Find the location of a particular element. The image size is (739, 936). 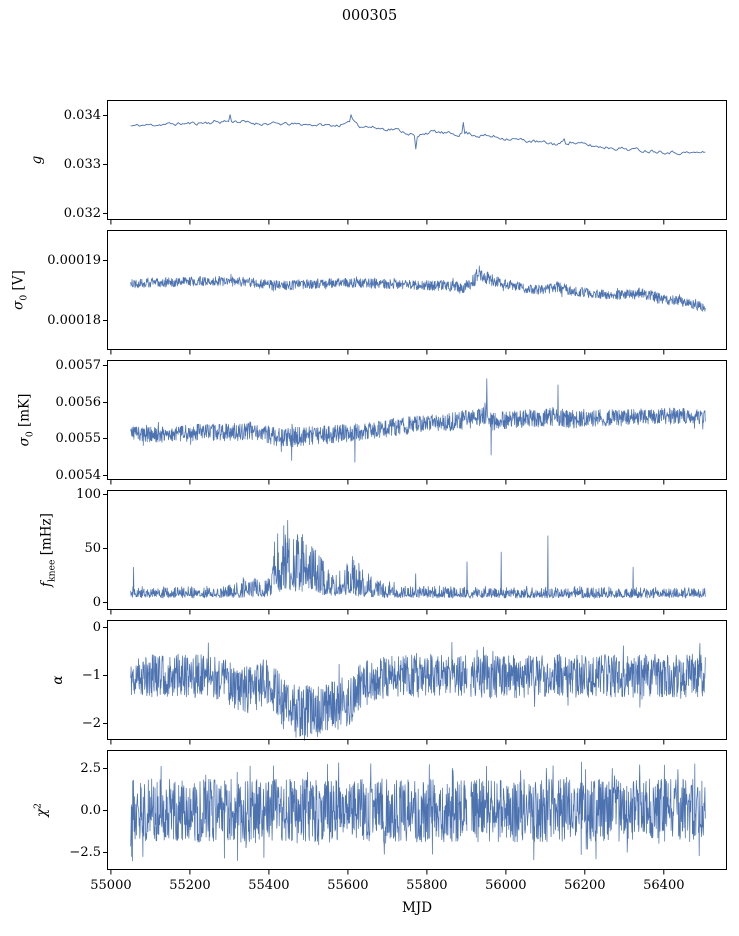

x-tick-label: 55800 is located at coordinates (427, 885).